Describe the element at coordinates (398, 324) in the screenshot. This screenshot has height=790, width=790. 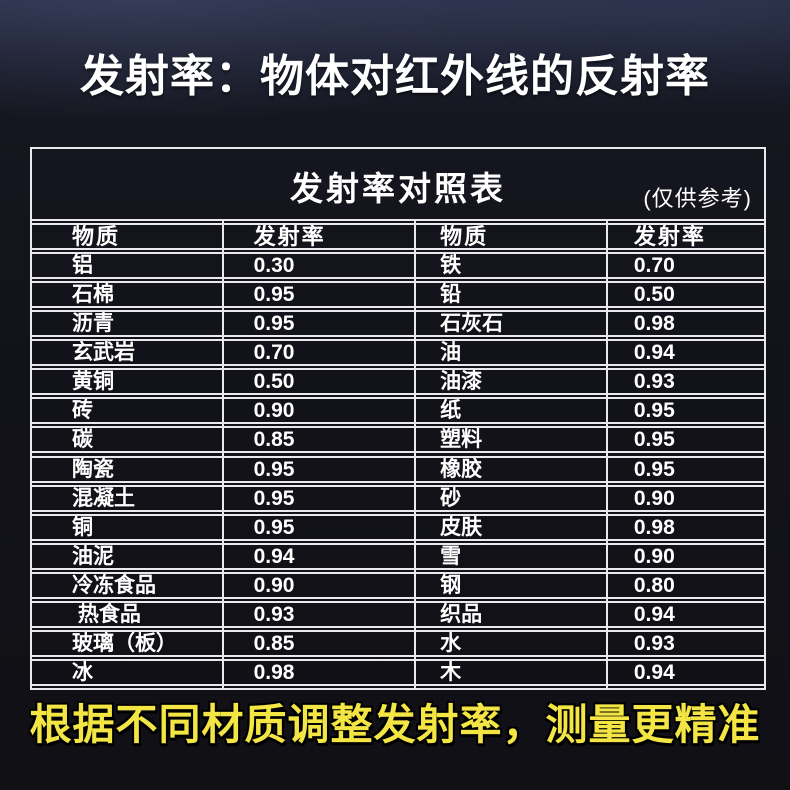
I see `table-row: 沥青 0.95 石灰石 0.98` at that location.